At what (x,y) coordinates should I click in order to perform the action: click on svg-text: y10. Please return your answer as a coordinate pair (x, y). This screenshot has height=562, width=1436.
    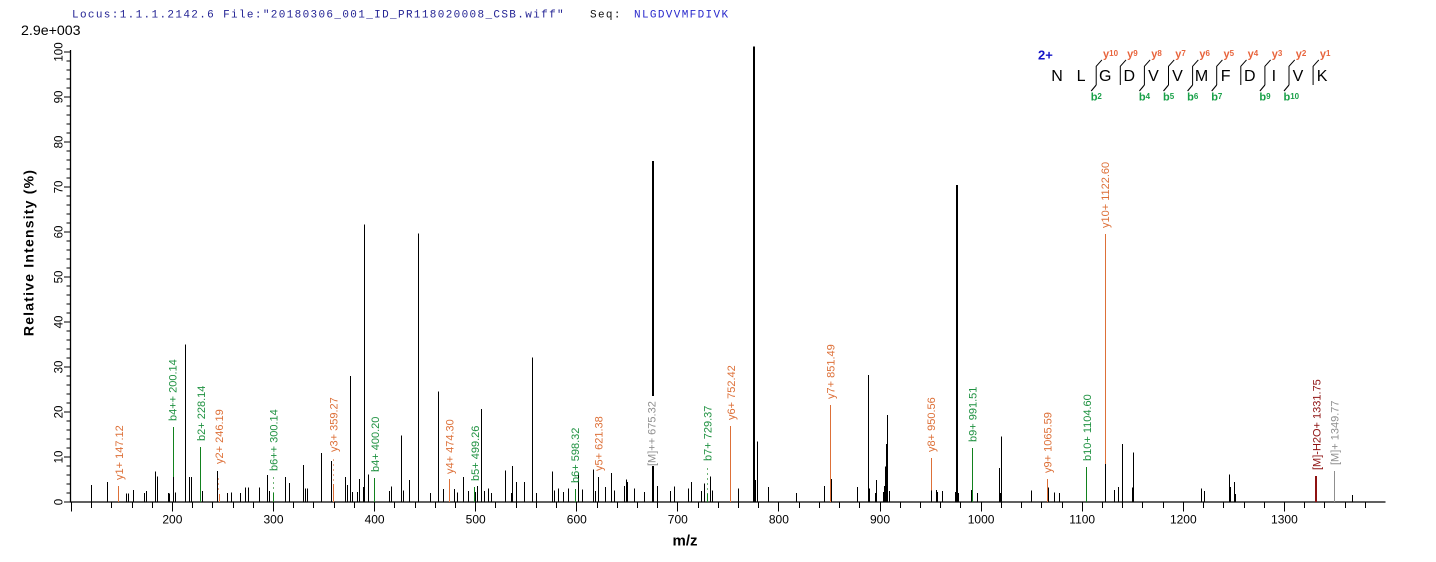
    Looking at the image, I should click on (1111, 55).